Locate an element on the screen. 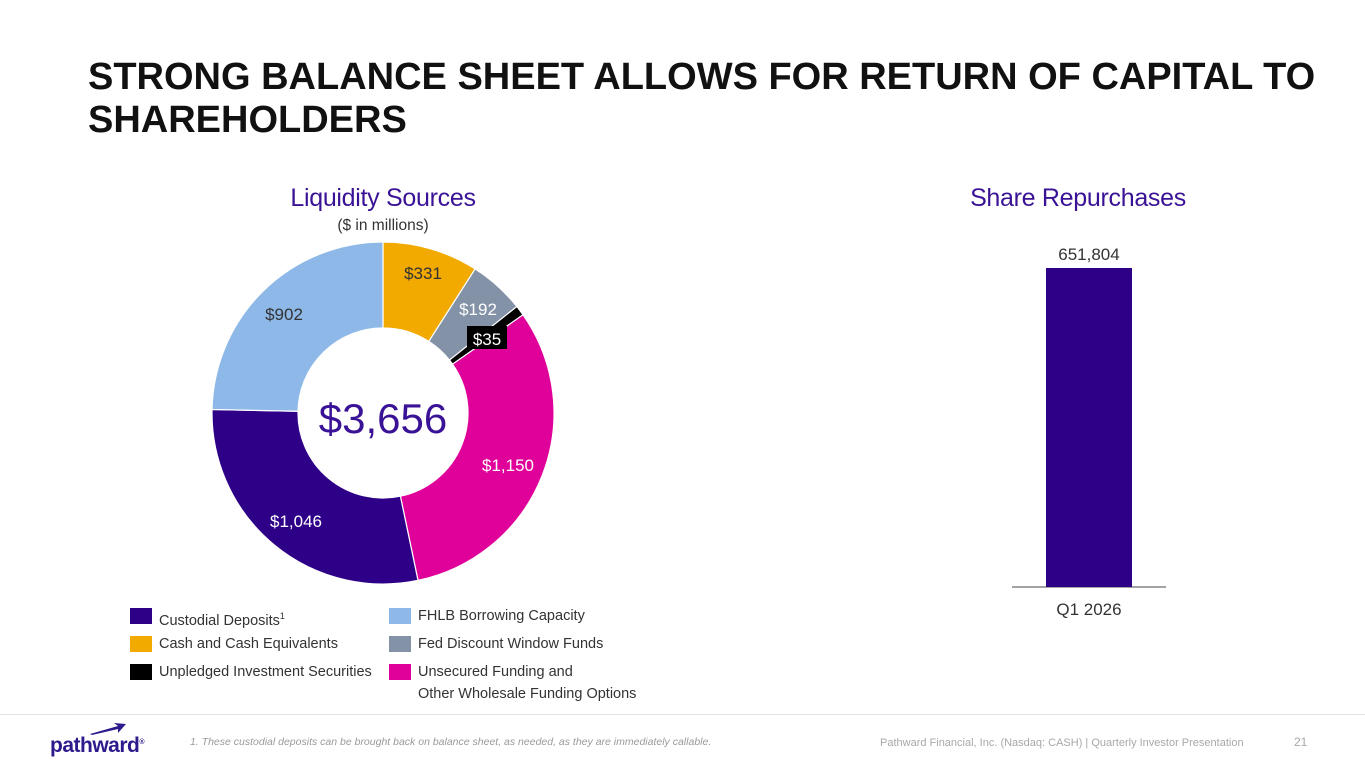  donut-label-custodial: $1,046 is located at coordinates (296, 521).